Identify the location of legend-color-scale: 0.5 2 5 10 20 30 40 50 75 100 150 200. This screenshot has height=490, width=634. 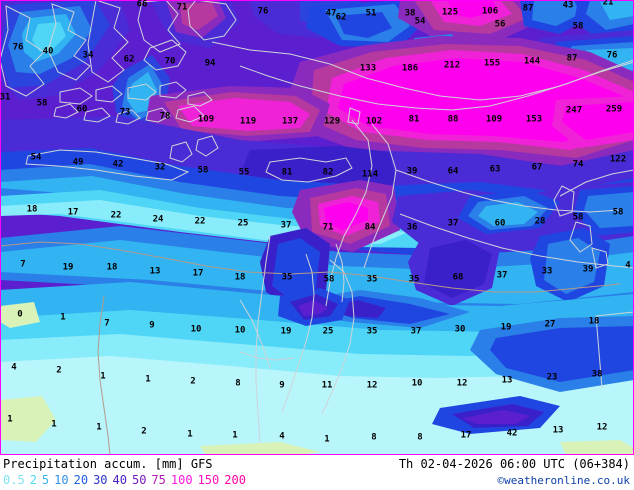
(127, 480).